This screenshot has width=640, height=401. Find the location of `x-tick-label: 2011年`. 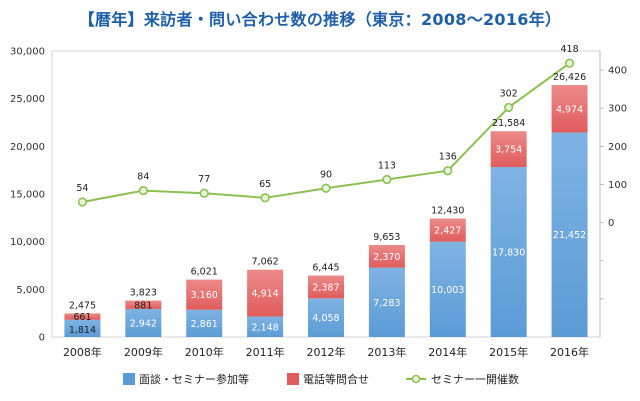

x-tick-label: 2011年 is located at coordinates (265, 352).